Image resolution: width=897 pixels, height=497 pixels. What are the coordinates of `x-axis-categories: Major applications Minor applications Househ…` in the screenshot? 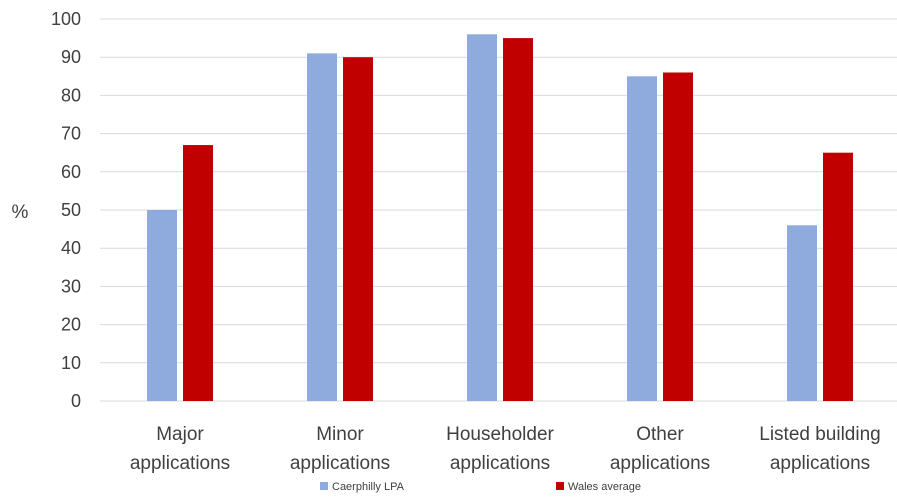 It's located at (505, 449).